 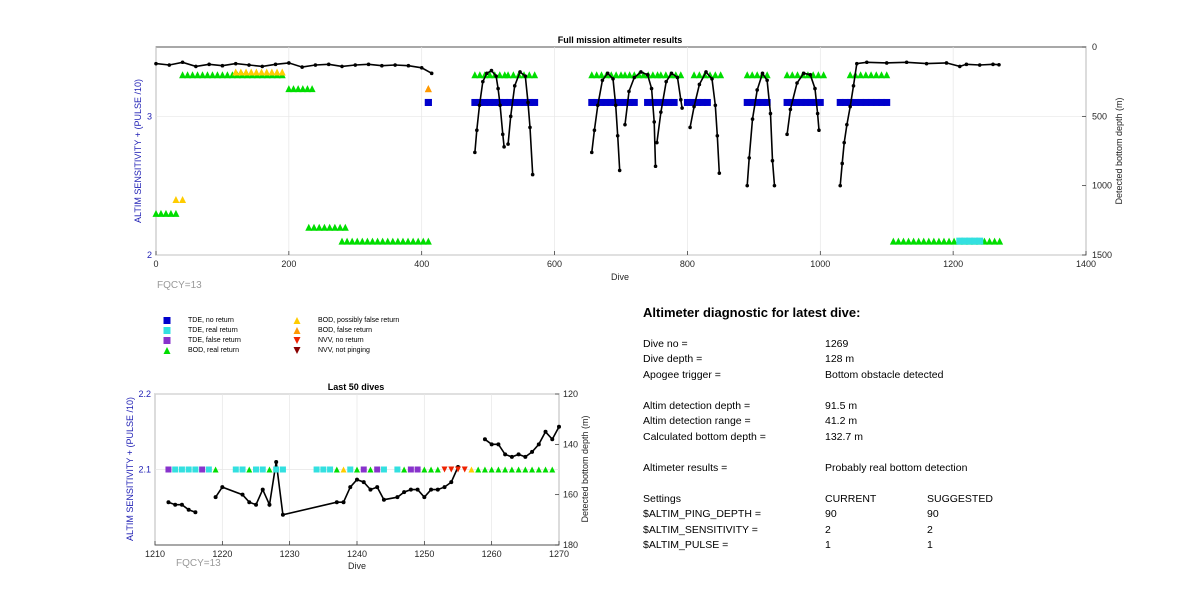 I want to click on y-tick-label-right: 120, so click(x=570, y=394).